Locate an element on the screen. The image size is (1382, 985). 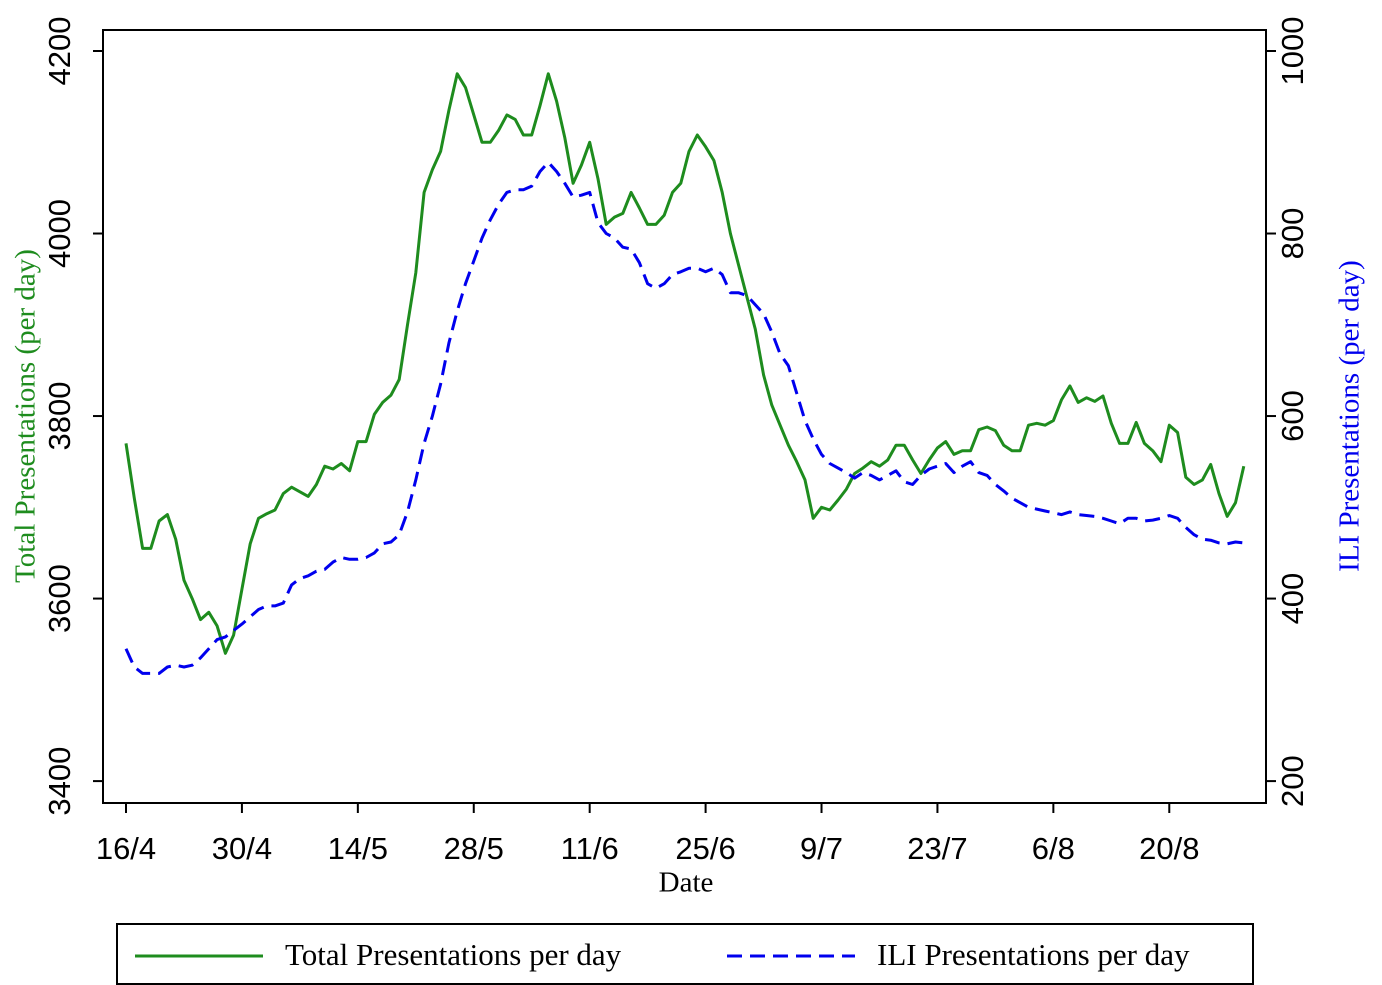
y2-tick-label: 400 is located at coordinates (1292, 599).